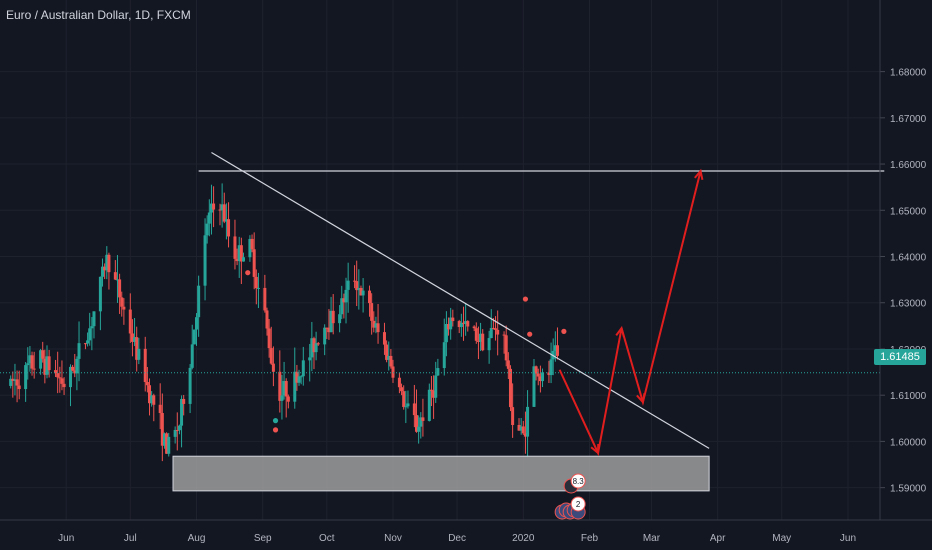 The image size is (932, 550). I want to click on x-tick-label: Apr, so click(718, 538).